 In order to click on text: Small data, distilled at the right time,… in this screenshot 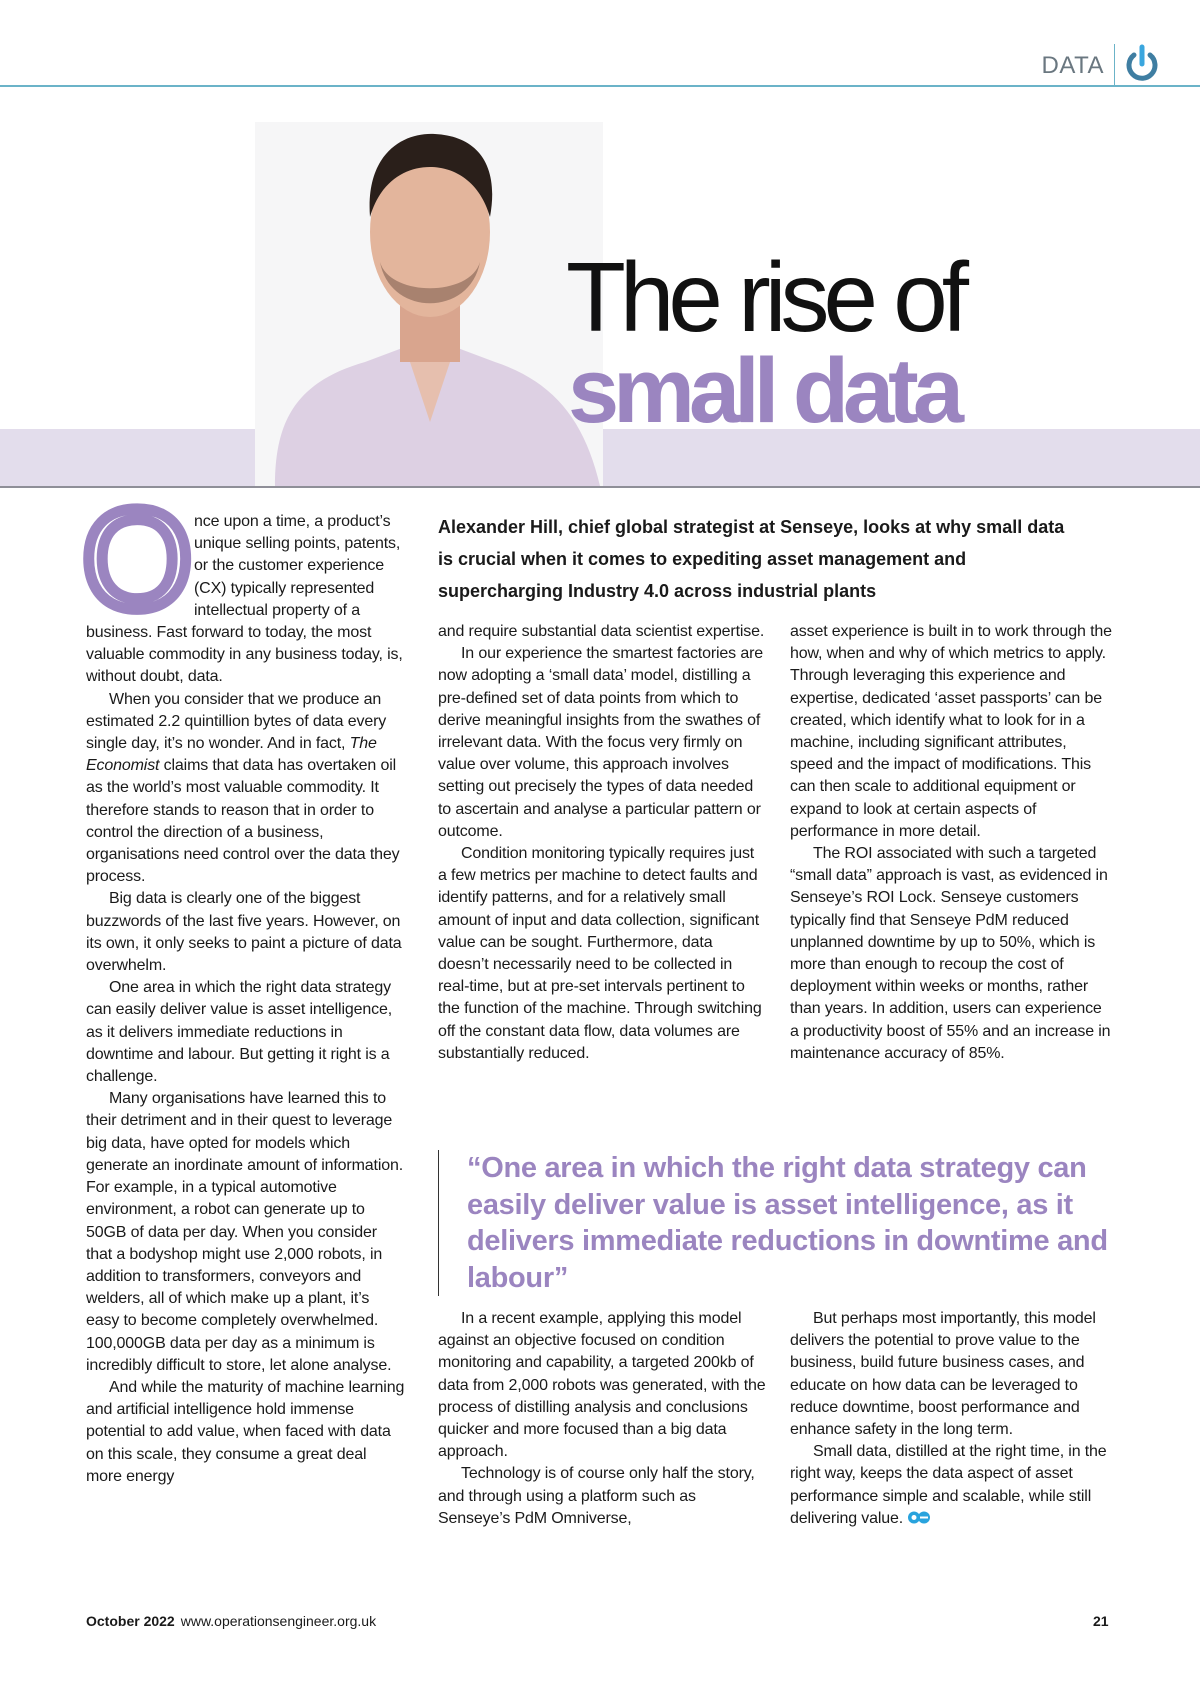, I will do `click(948, 1485)`.